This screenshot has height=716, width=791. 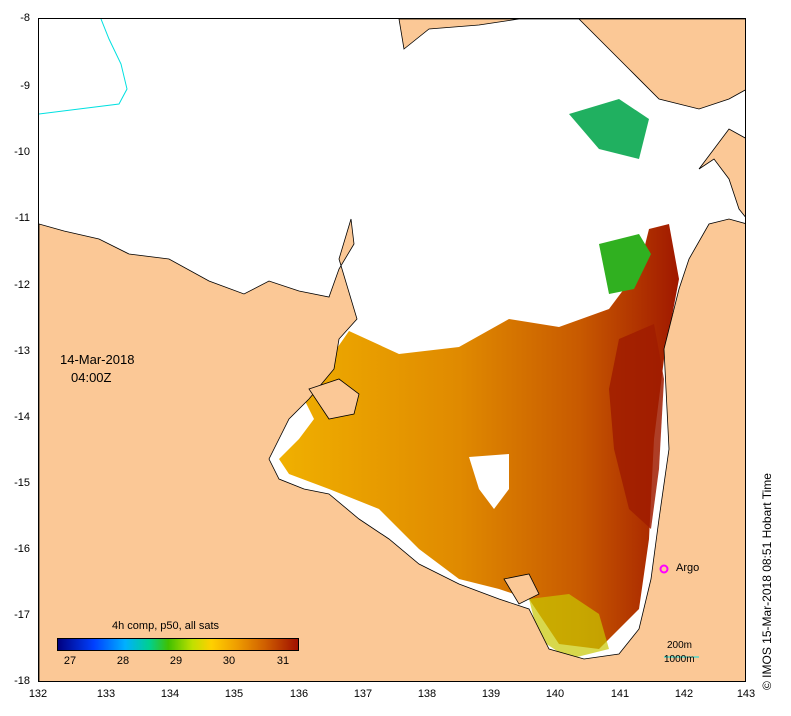 I want to click on colorbar-tick: 31, so click(x=283, y=661).